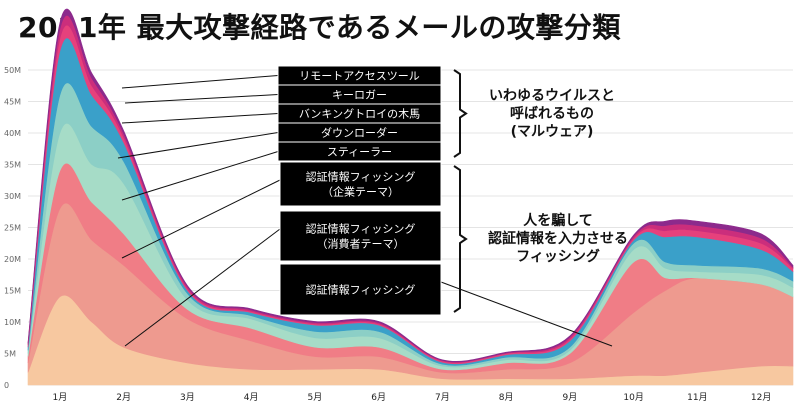 Image resolution: width=800 pixels, height=415 pixels. Describe the element at coordinates (12, 102) in the screenshot. I see `y-tick-label: 45M` at that location.